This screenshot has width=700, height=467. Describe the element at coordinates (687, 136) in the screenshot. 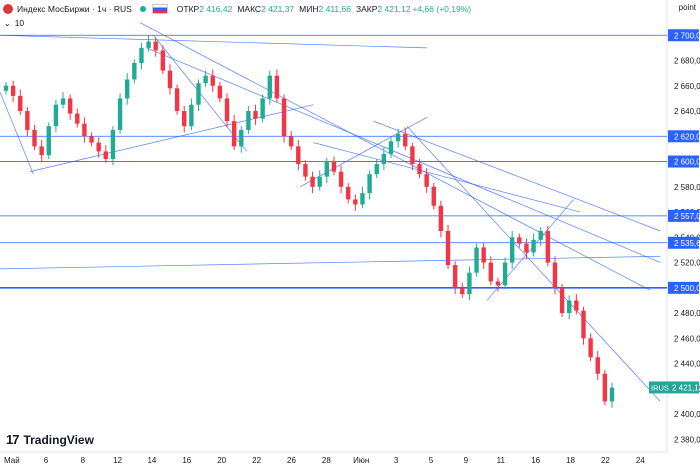

I see `price-level-badge-label: 2 620,00` at that location.